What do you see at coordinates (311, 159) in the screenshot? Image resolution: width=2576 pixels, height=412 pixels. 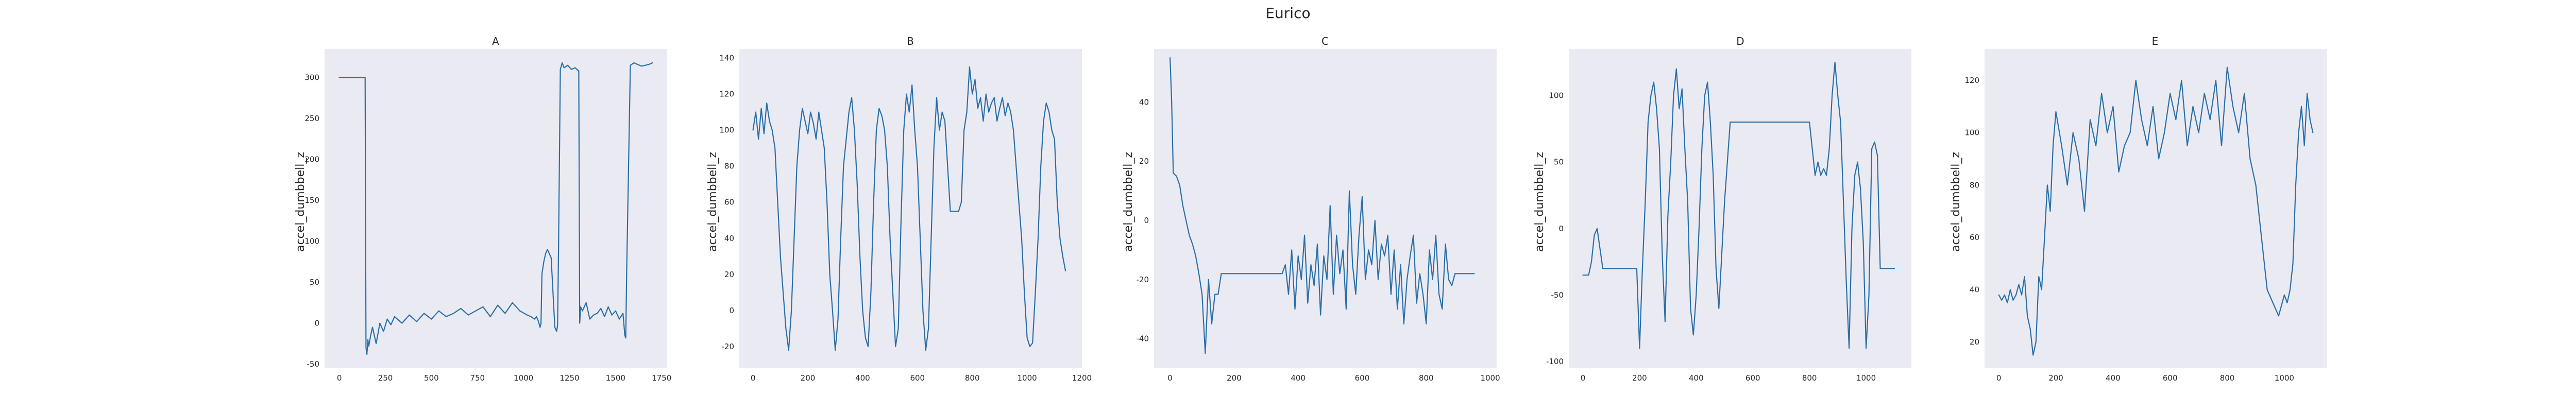 I see `y-tick-label-a-5: 200` at bounding box center [311, 159].